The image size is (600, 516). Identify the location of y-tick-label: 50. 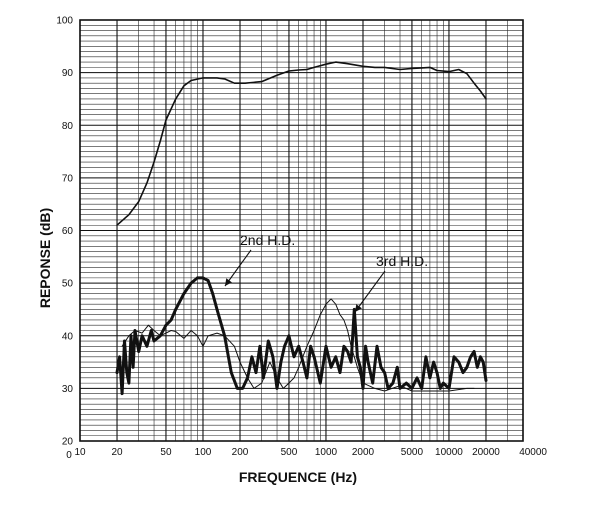
(68, 284).